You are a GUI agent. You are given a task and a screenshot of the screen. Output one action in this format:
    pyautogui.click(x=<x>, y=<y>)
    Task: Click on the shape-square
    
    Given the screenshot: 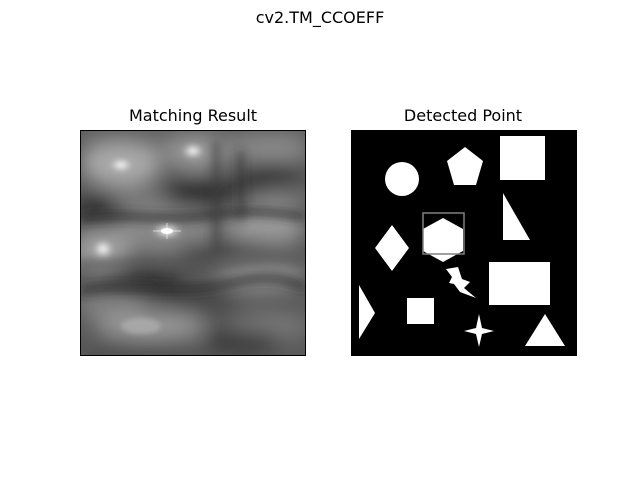 What is the action you would take?
    pyautogui.click(x=522, y=158)
    